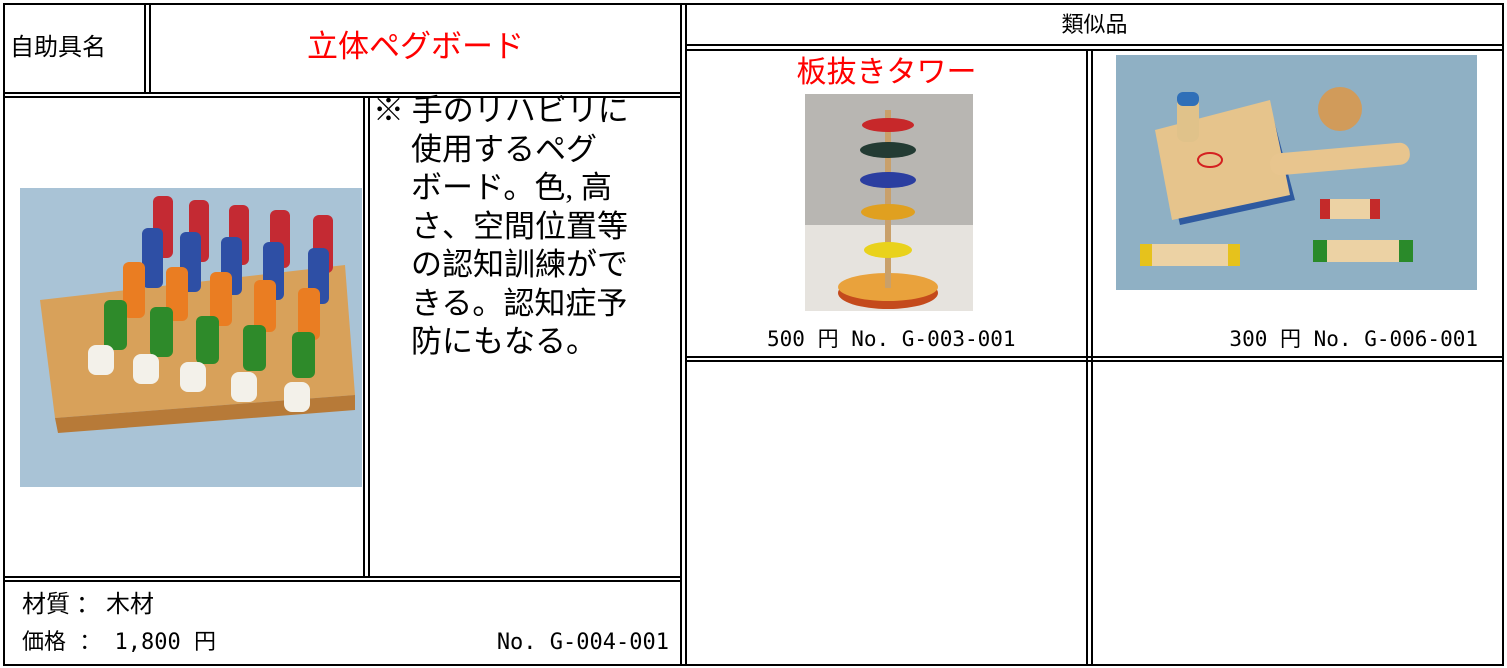  I want to click on description-line: ボード。色, 高, so click(511, 187).